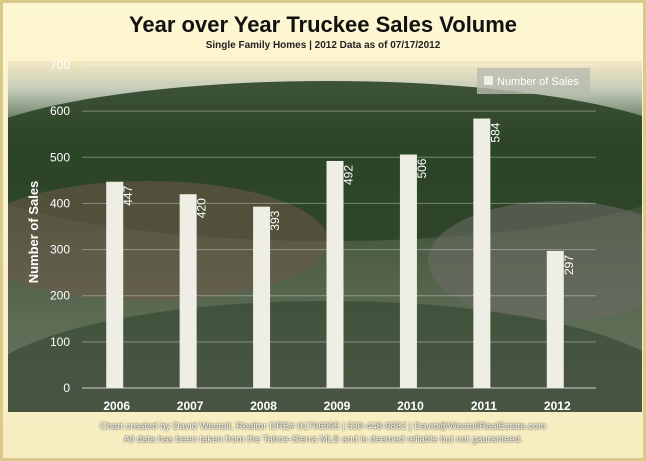 This screenshot has width=646, height=461. Describe the element at coordinates (168, 241) in the screenshot. I see `photo-town-left` at that location.